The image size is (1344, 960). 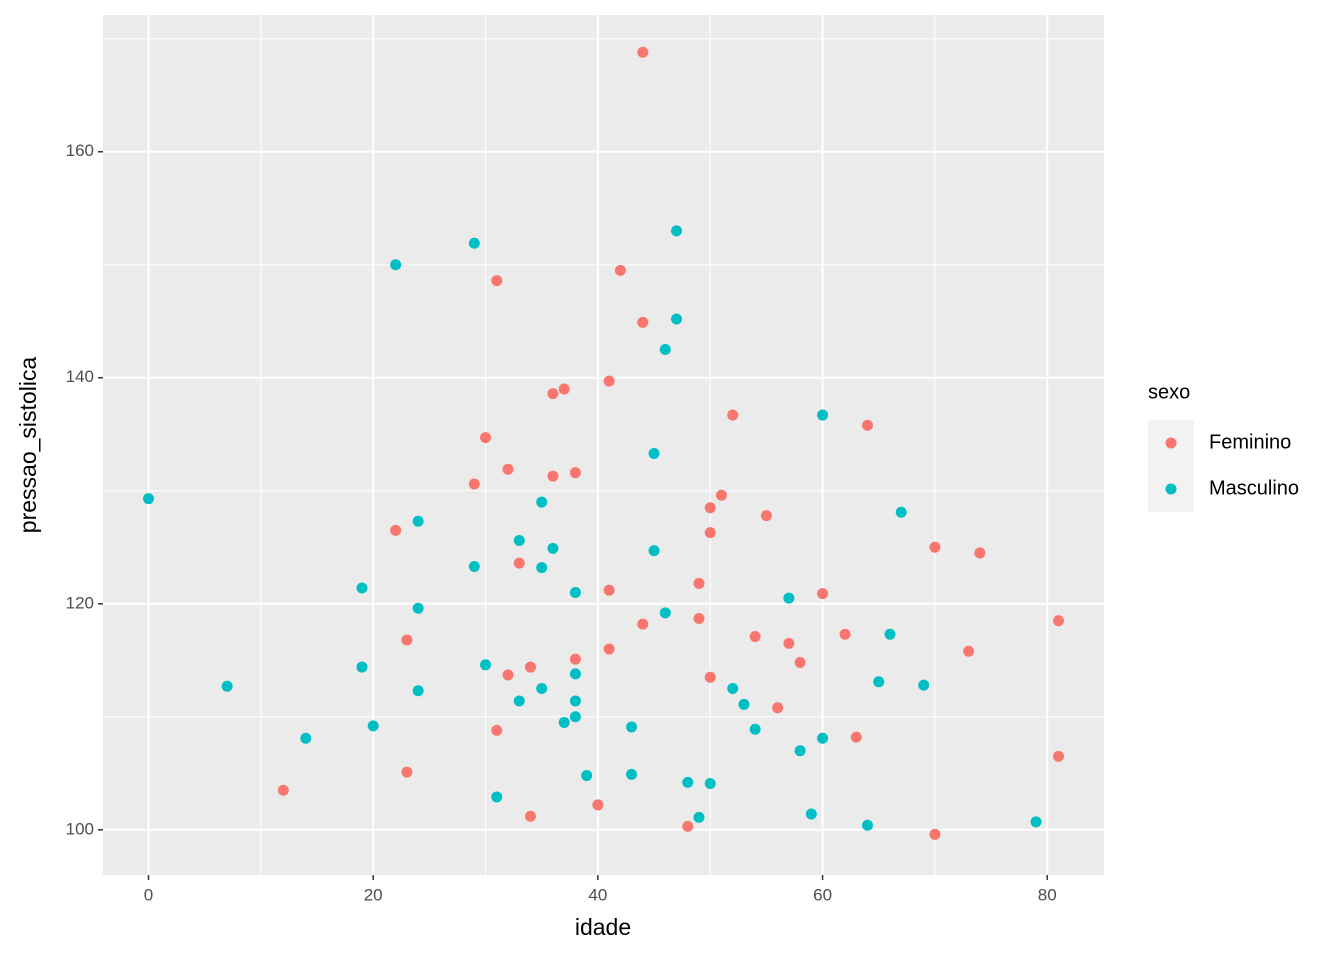 I want to click on y-tick-label: 100, so click(x=80, y=828).